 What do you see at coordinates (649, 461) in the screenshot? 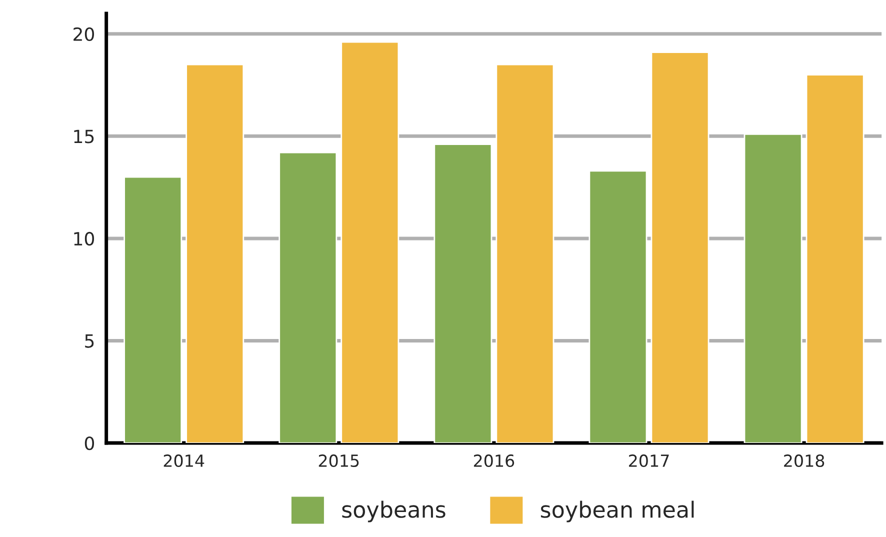
I see `x-tick-label: 2017` at bounding box center [649, 461].